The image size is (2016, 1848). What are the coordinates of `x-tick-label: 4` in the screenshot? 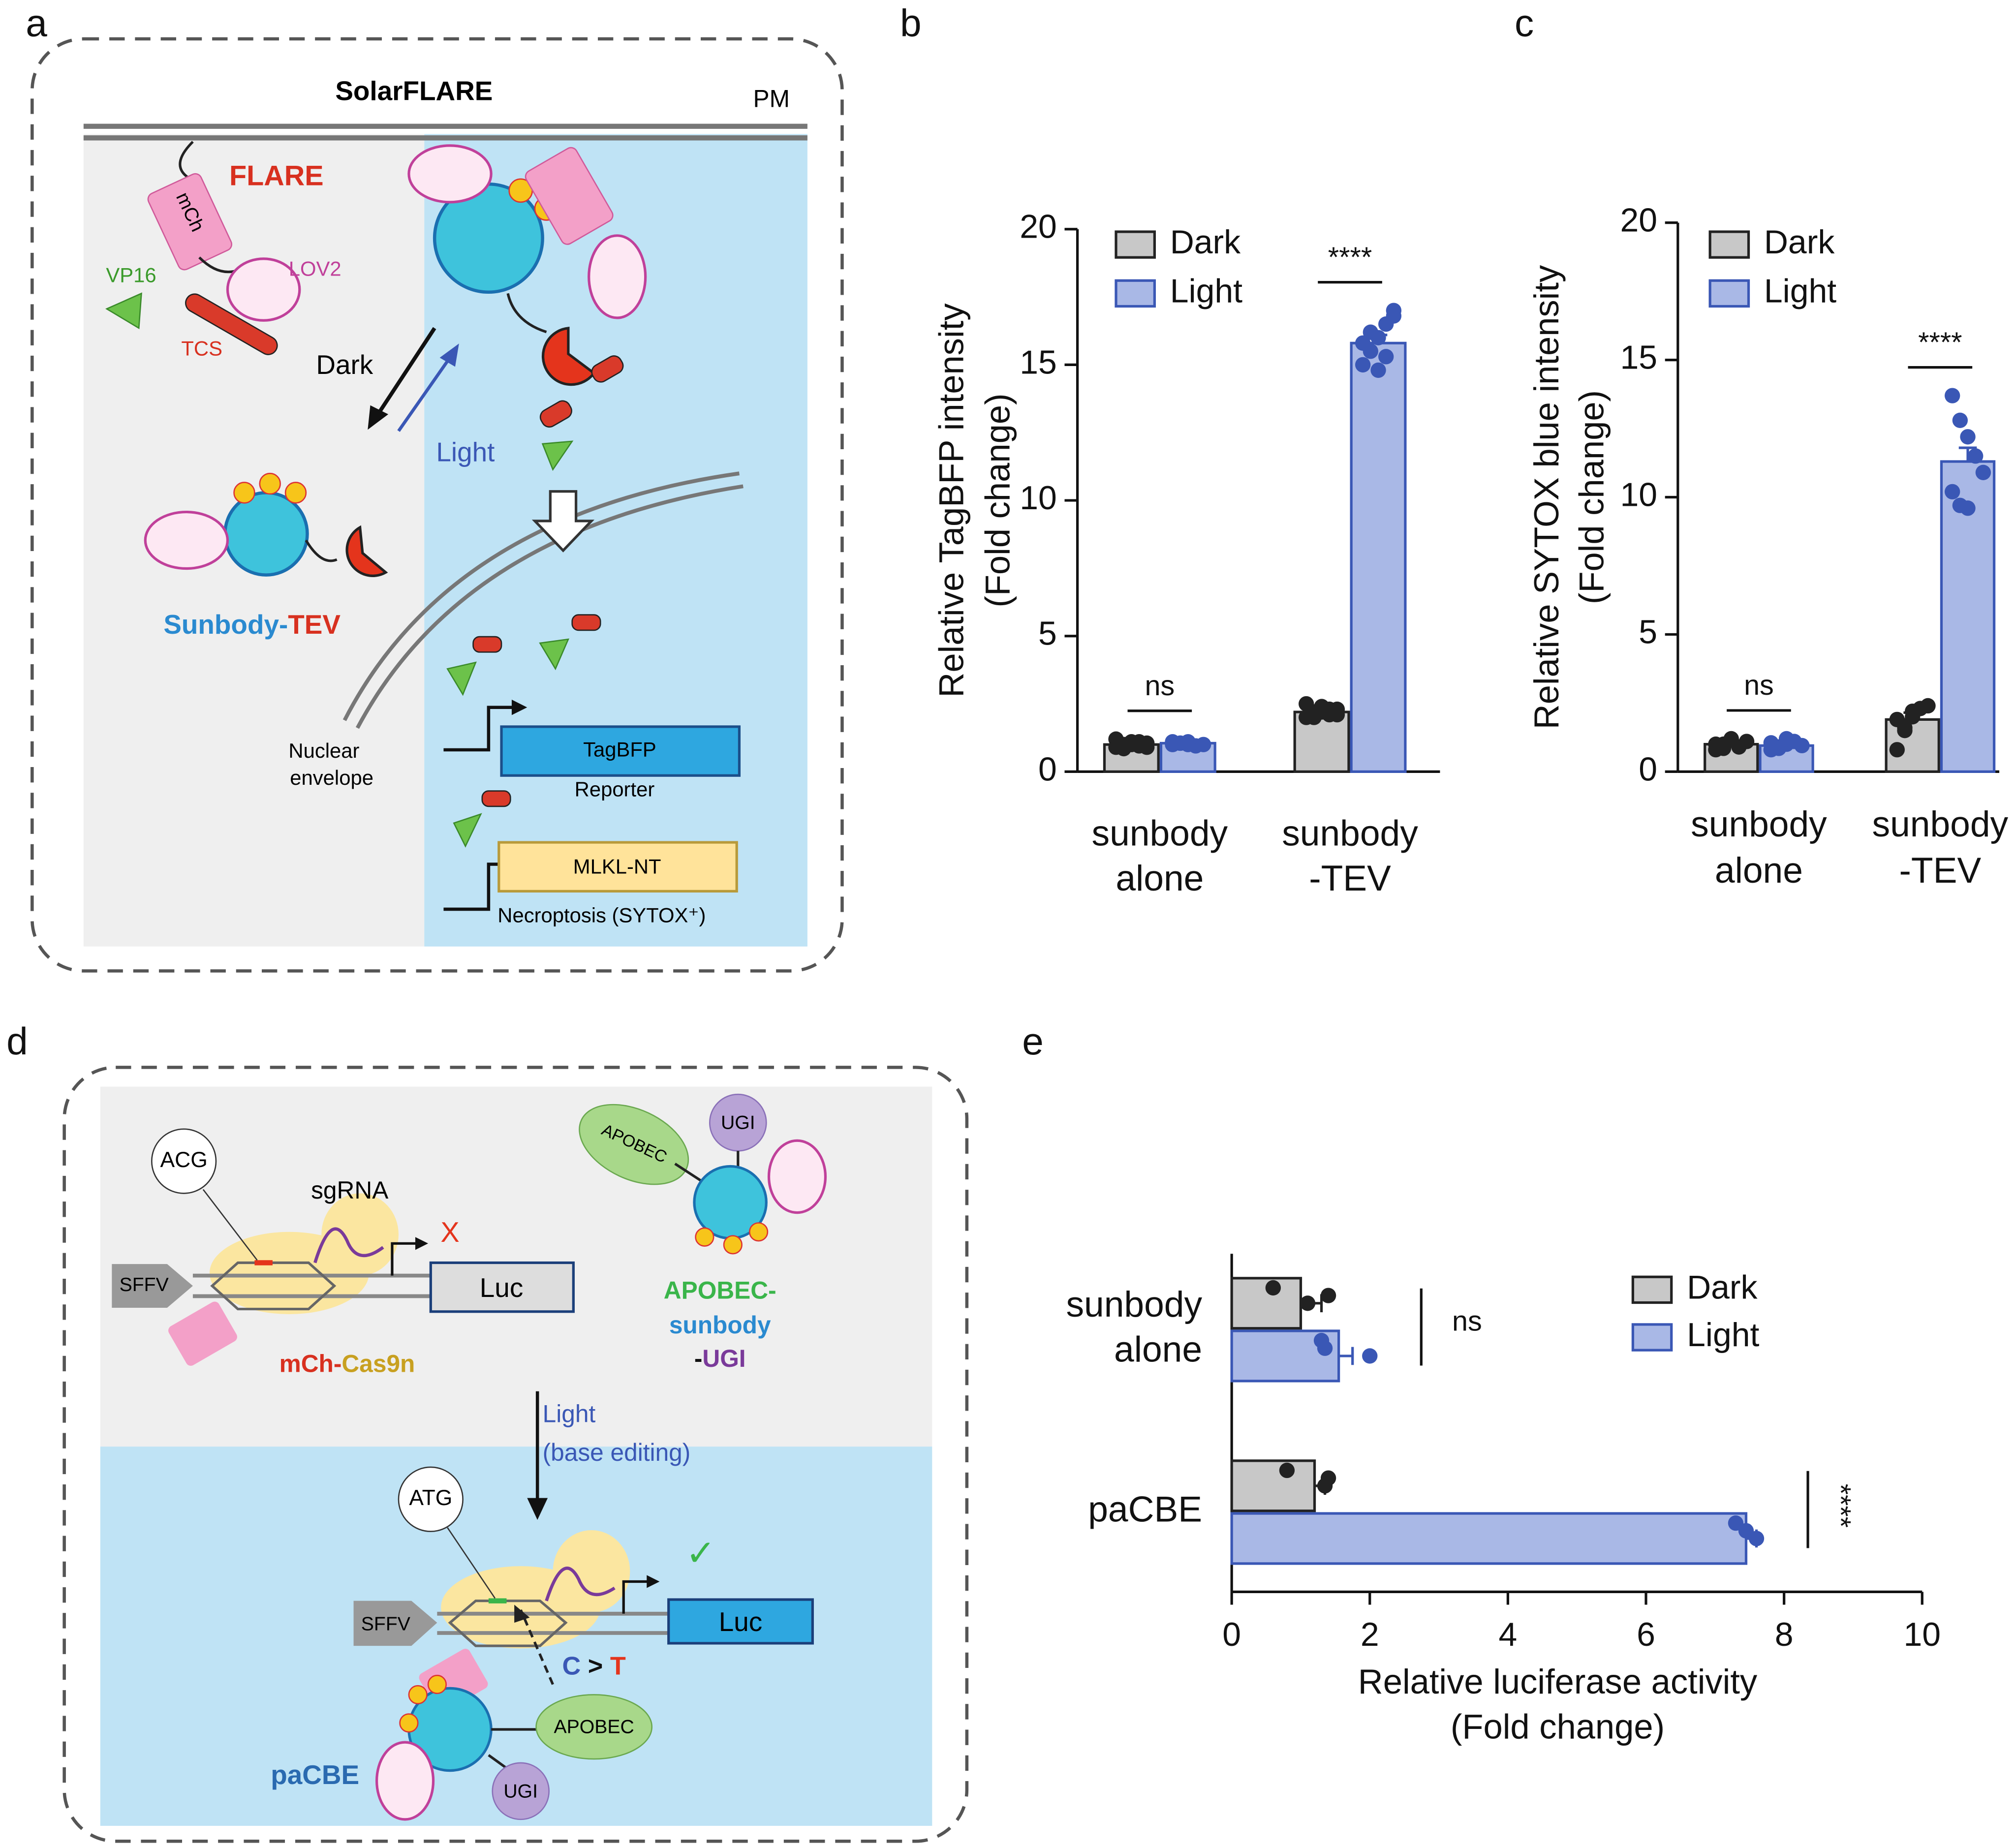 It's located at (1508, 1634).